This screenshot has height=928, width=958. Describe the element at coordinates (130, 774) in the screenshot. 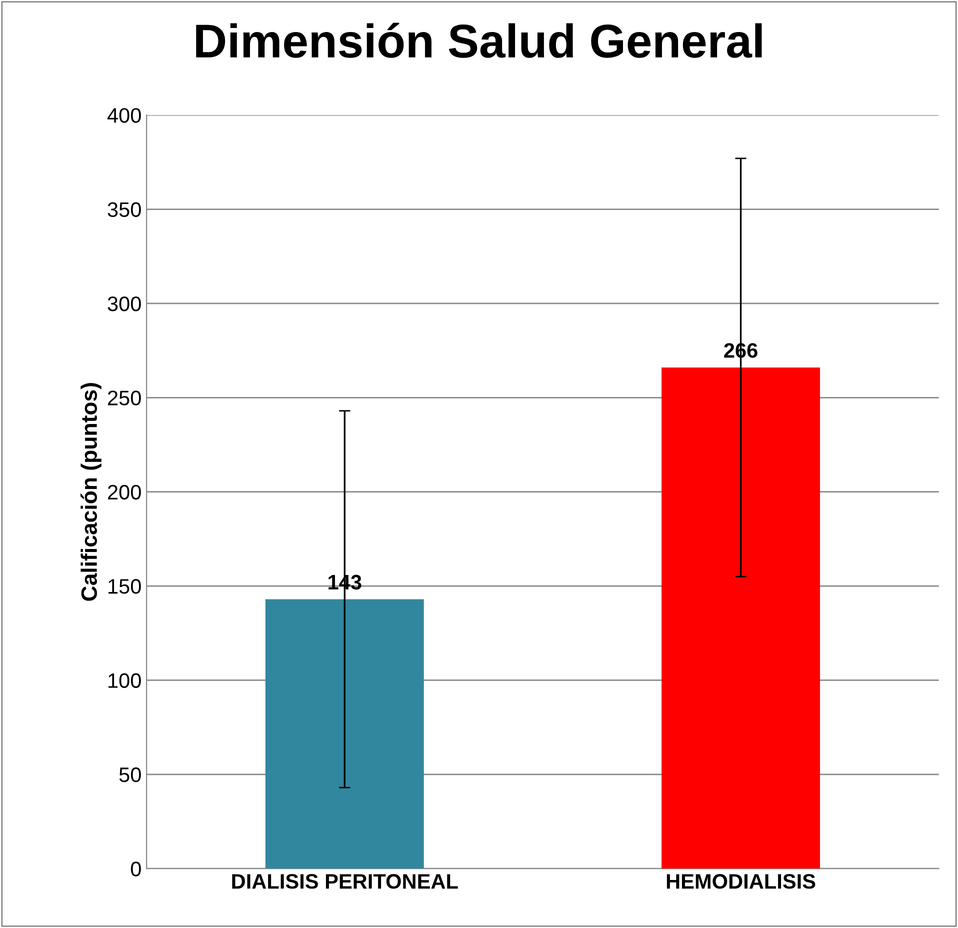

I see `y-tick-label: 50` at that location.